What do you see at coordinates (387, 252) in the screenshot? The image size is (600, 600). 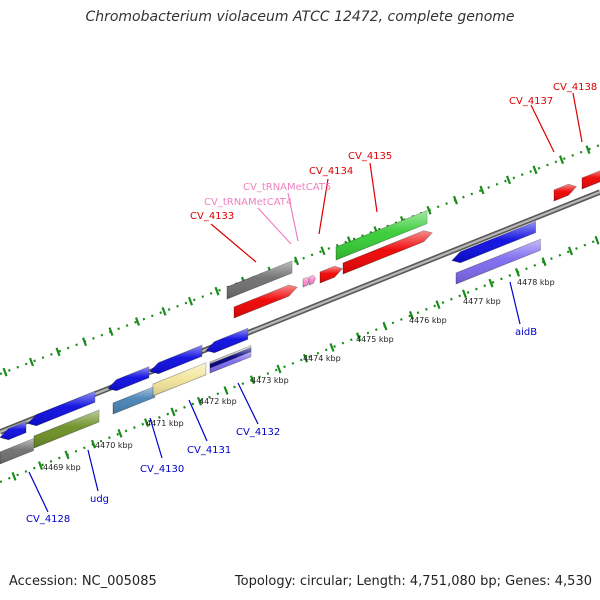 I see `gene-cv4135` at bounding box center [387, 252].